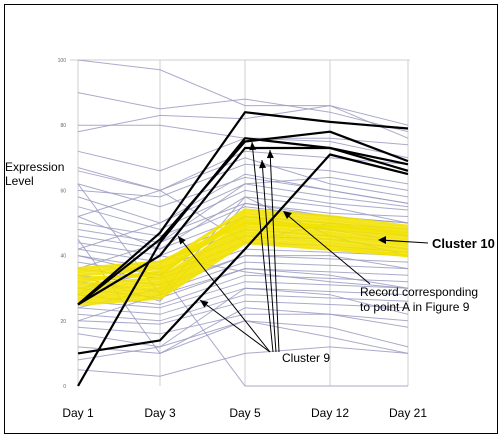 This screenshot has height=439, width=504. I want to click on y-tick-40: 40, so click(63, 257).